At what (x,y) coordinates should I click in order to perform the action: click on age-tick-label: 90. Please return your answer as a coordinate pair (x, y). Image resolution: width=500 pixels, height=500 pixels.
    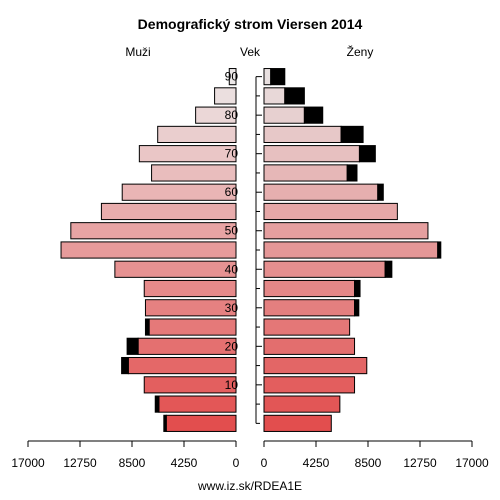
    Looking at the image, I should click on (232, 77).